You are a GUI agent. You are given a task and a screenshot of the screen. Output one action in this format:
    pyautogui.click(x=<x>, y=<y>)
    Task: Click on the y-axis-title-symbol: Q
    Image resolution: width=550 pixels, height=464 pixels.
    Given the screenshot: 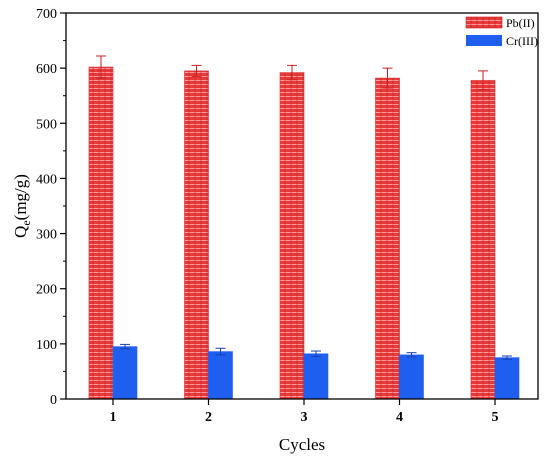 What is the action you would take?
    pyautogui.click(x=20, y=232)
    